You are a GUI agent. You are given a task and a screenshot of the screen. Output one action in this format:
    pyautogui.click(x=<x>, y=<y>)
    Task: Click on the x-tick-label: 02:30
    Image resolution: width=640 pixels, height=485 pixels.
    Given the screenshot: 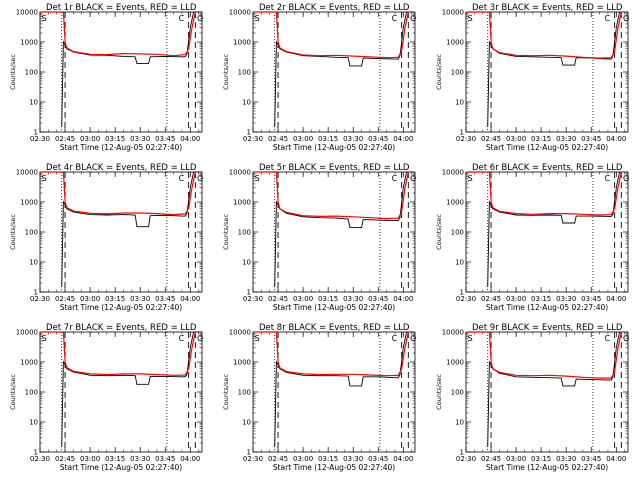 What is the action you would take?
    pyautogui.click(x=466, y=139)
    